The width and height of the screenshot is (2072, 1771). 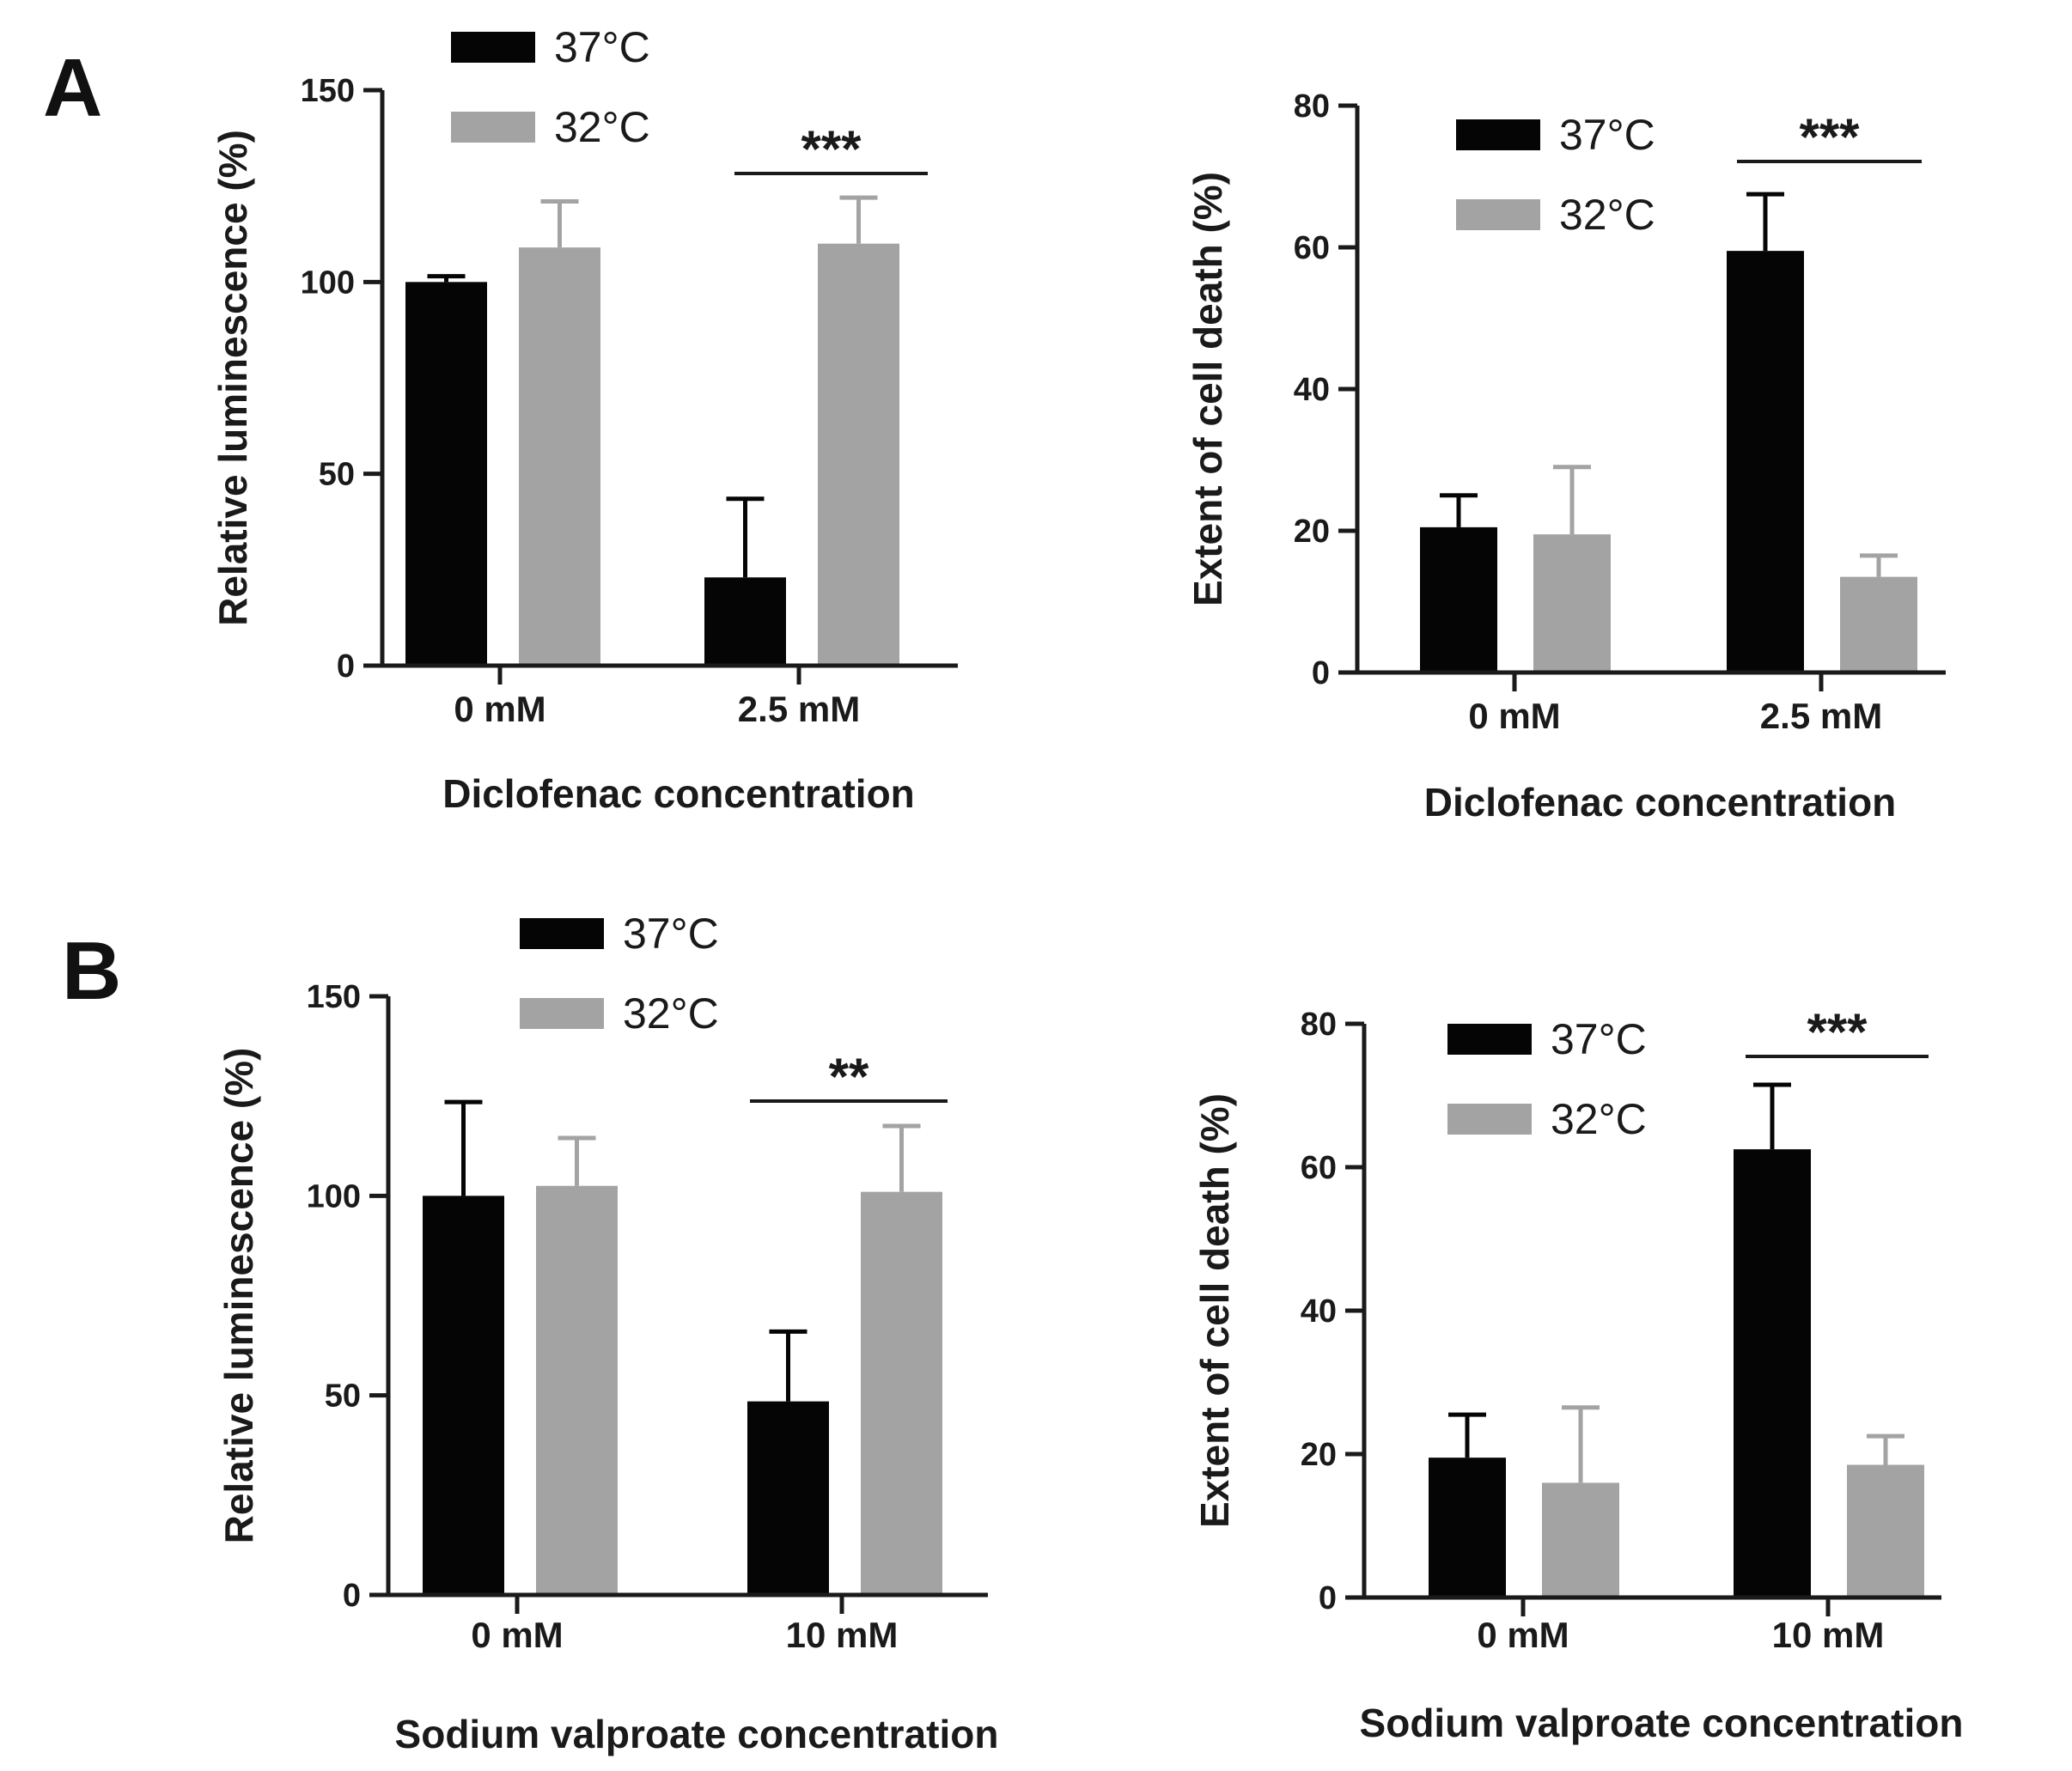 What do you see at coordinates (91, 971) in the screenshot?
I see `panel-label-b: B` at bounding box center [91, 971].